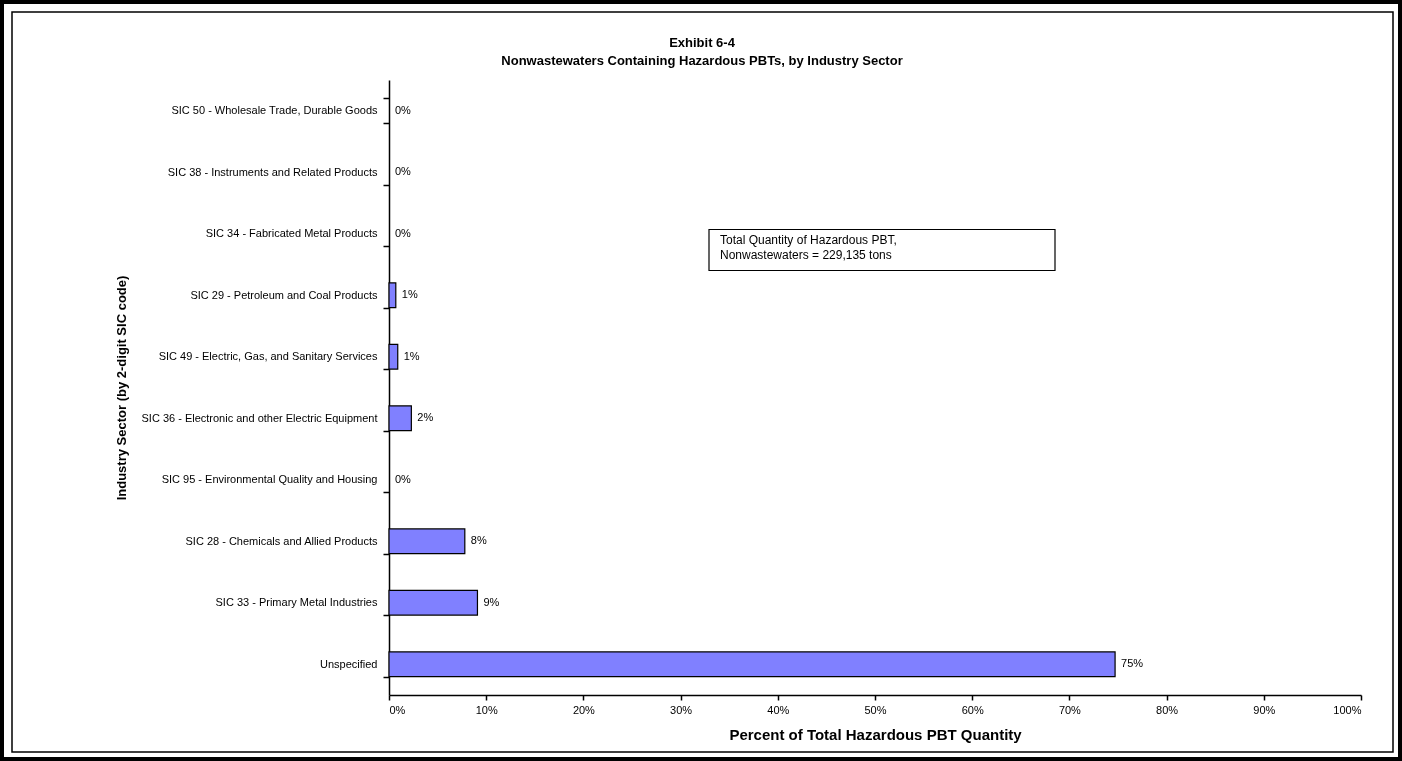 This screenshot has height=761, width=1402. Describe the element at coordinates (491, 601) in the screenshot. I see `data-label: 9%` at that location.